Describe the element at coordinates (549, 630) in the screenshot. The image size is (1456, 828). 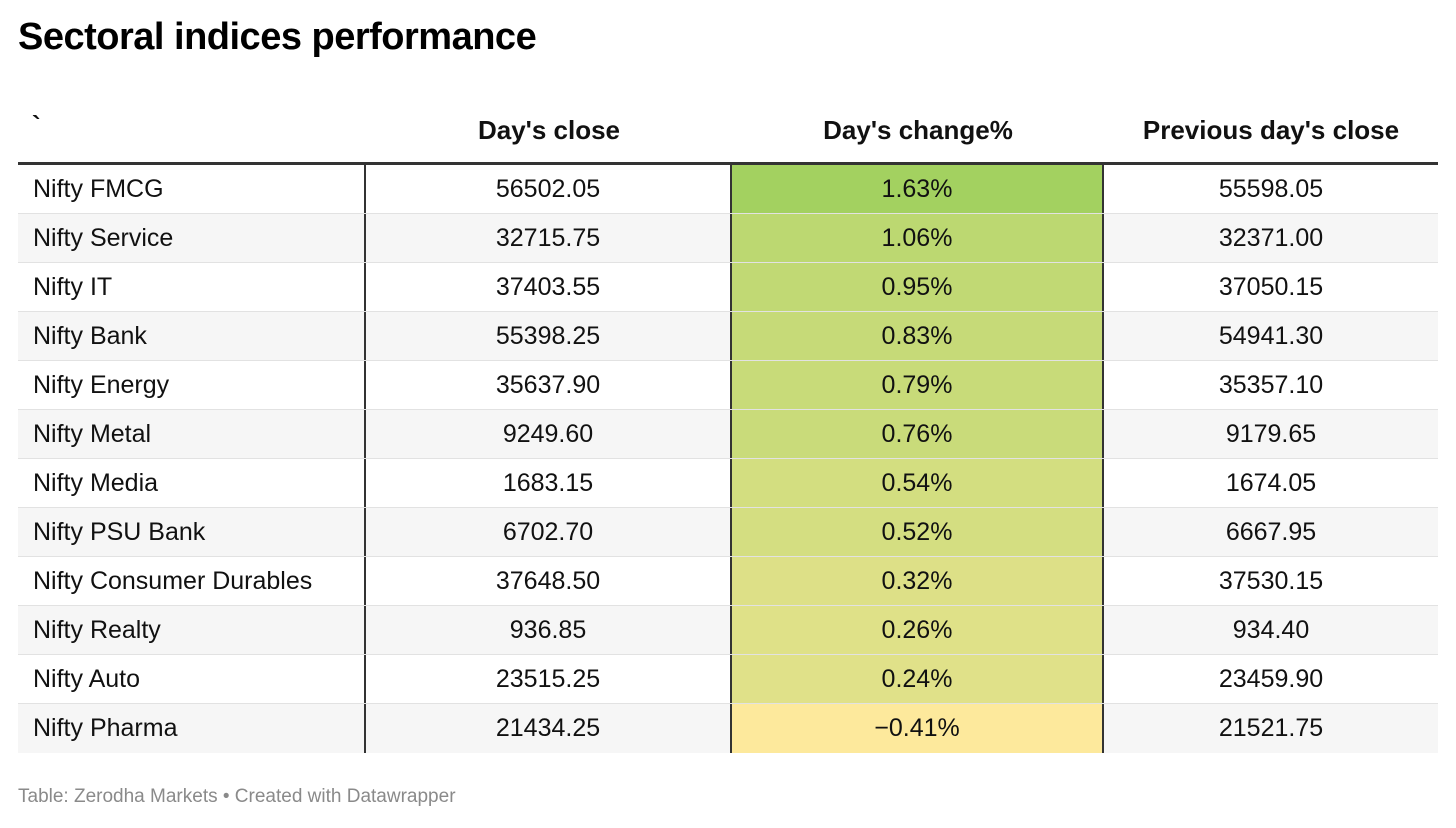
I see `cell-days-close: 936.85` at that location.